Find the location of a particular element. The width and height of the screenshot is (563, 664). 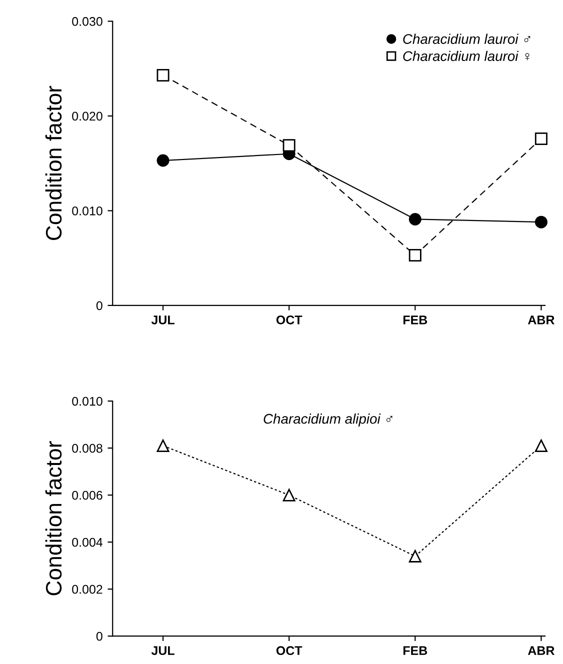

y-tick-label: 0.002 is located at coordinates (87, 589).